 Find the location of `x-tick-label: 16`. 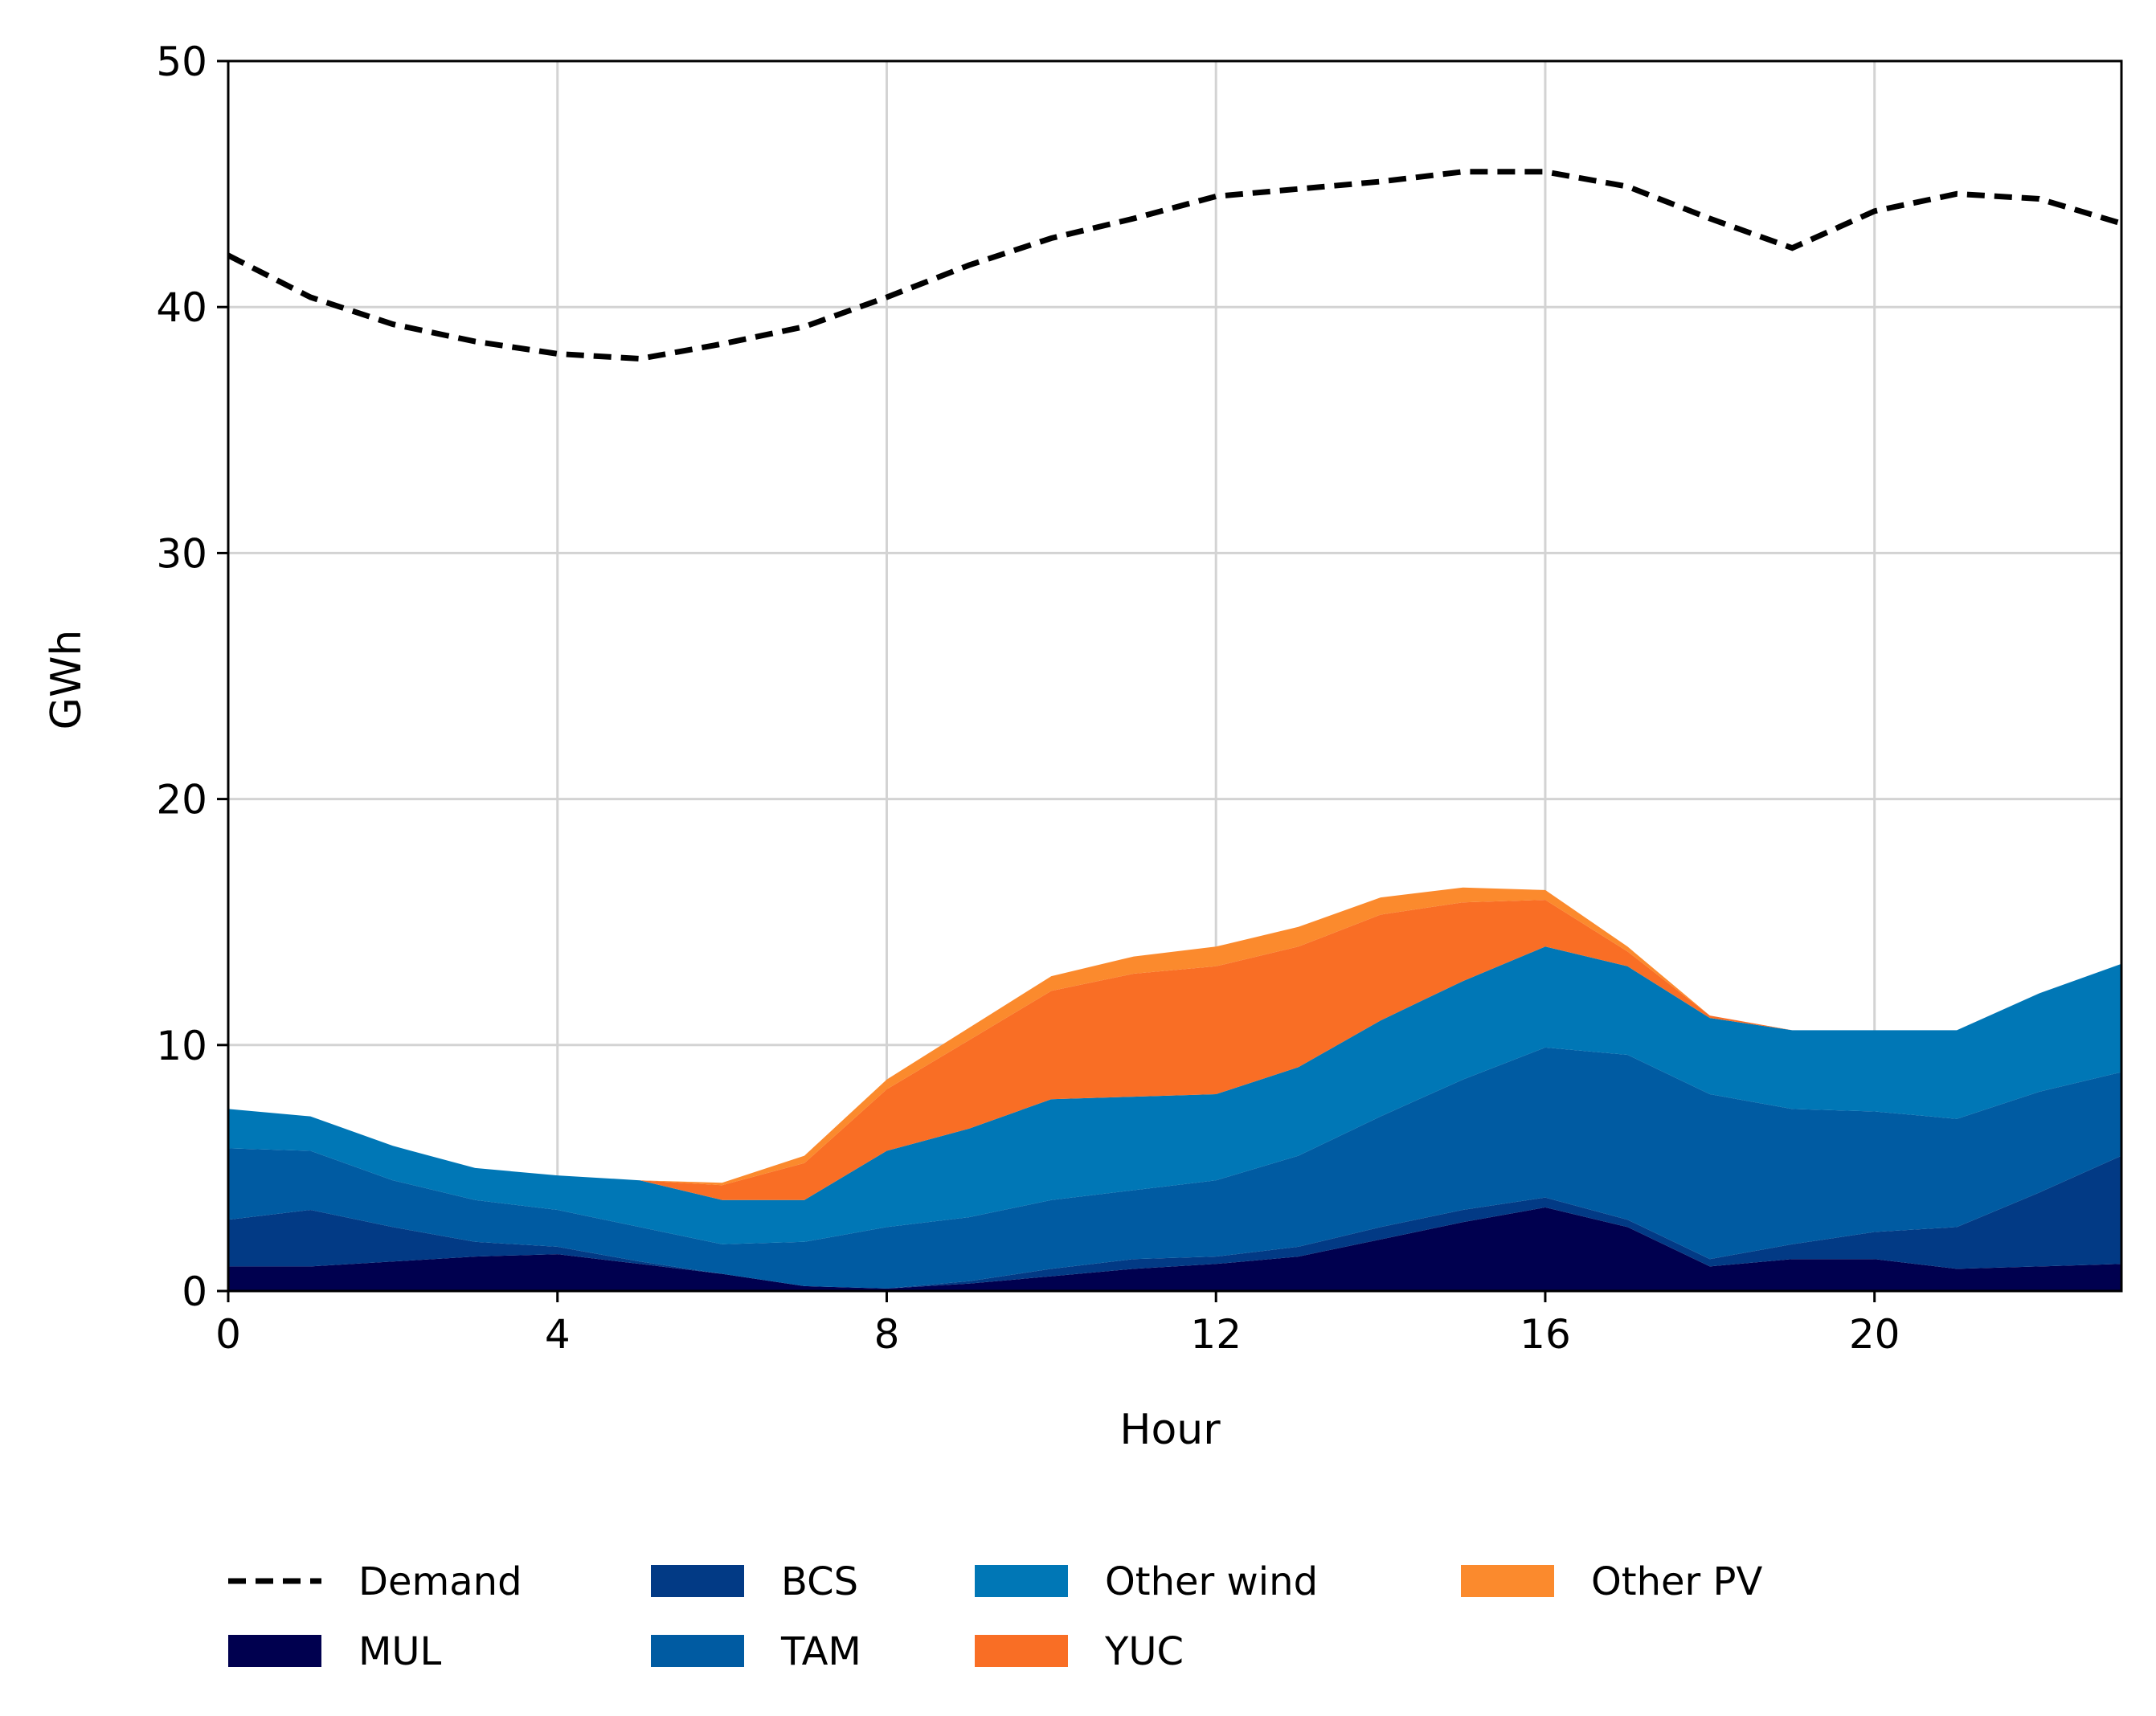

x-tick-label: 16 is located at coordinates (1545, 1334).